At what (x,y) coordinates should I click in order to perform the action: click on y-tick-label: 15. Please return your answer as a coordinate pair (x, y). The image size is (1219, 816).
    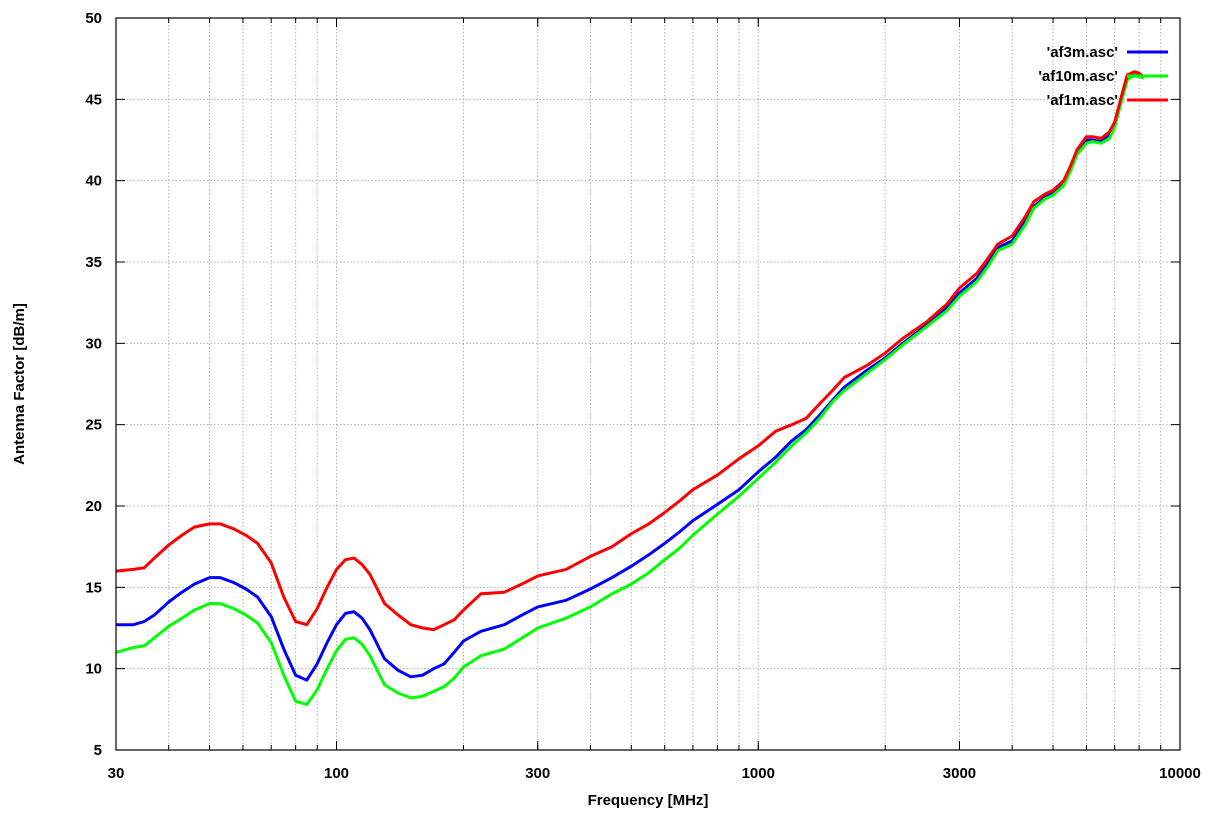
    Looking at the image, I should click on (93, 587).